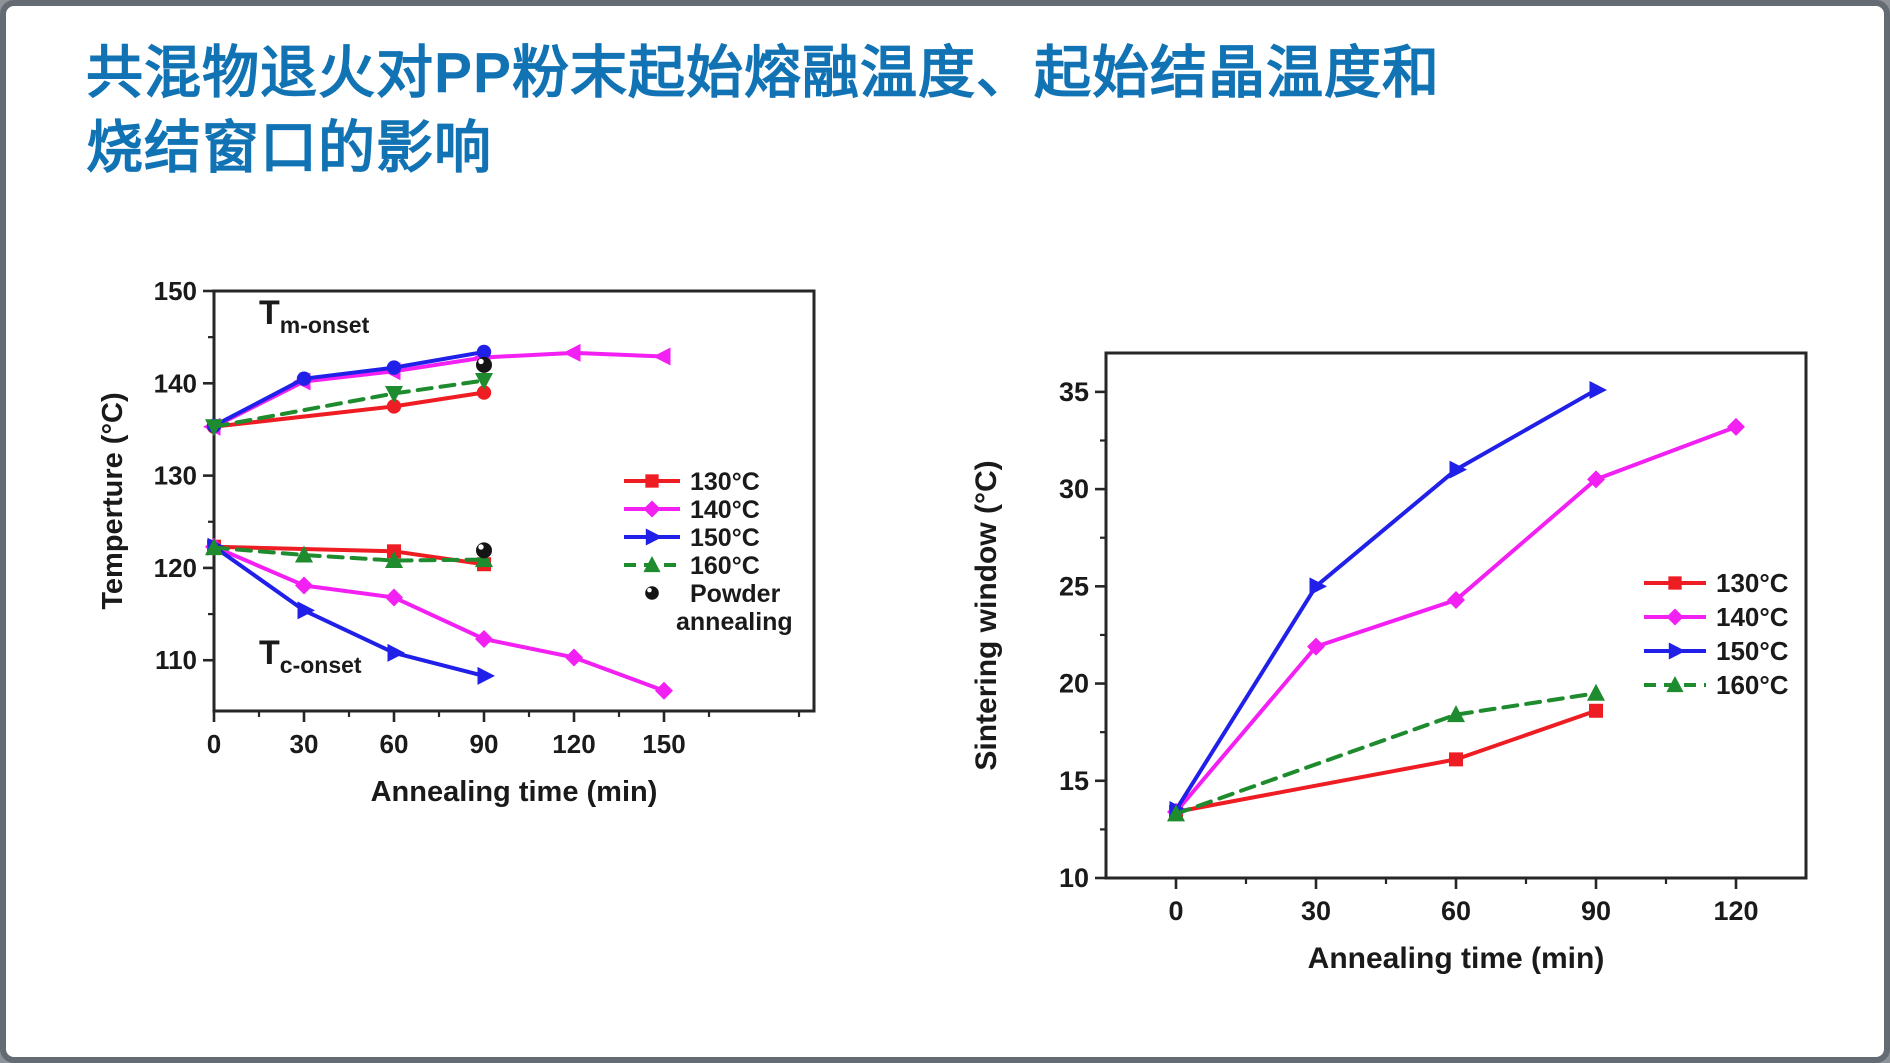 The width and height of the screenshot is (1890, 1063). Describe the element at coordinates (310, 656) in the screenshot. I see `annotation-t-c-onset: Tc-onset` at that location.